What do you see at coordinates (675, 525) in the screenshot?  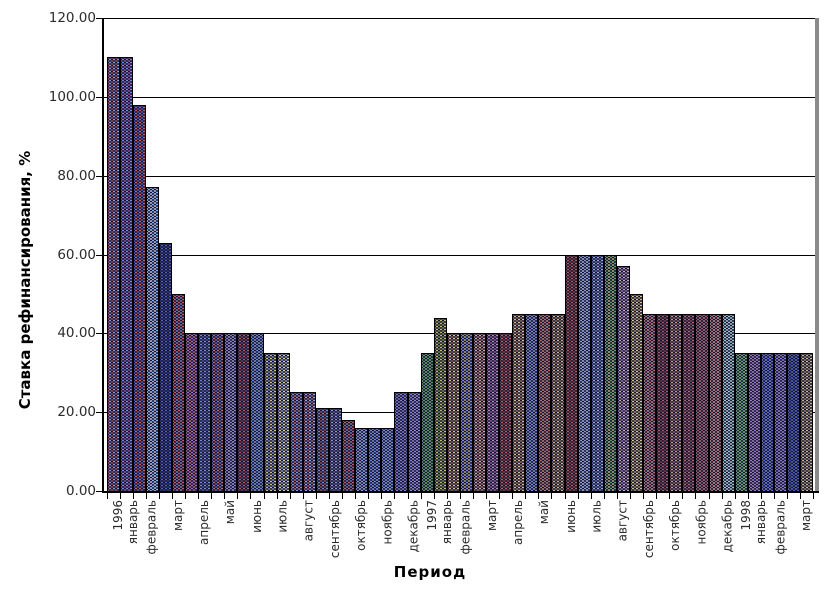 I see `x-tick-label-text: октябрь` at bounding box center [675, 525].